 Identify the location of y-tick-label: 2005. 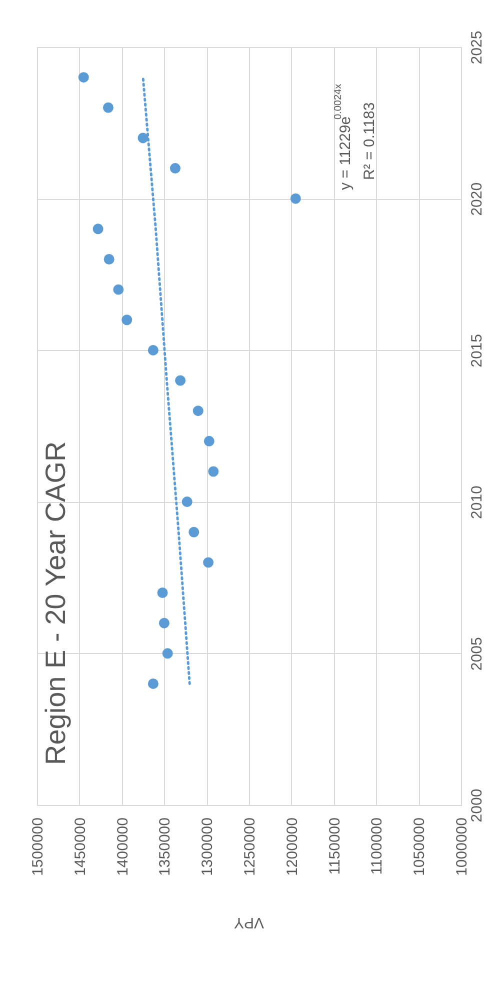
(477, 654).